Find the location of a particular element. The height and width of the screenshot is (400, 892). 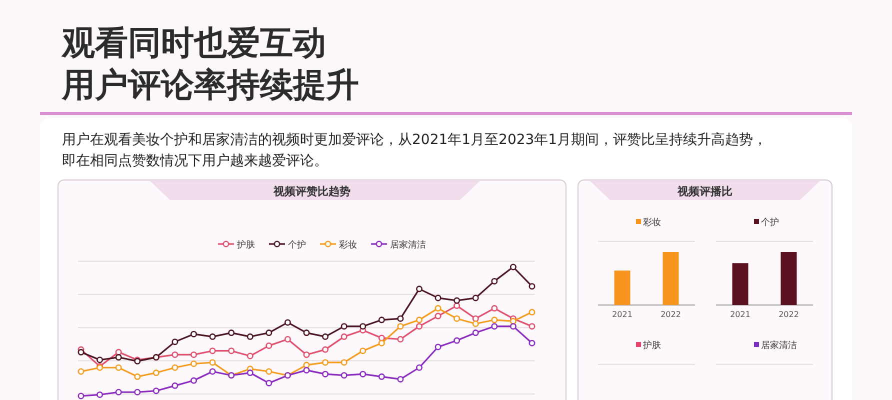

text: 用户在观看美妆个护和居家清洁的视频时更加爱评论，从2021年1月至2023年1月期间，评赞比呈持续升高趋势，即在相同点赞数情况下用户越来越爱评论。 is located at coordinates (415, 150).